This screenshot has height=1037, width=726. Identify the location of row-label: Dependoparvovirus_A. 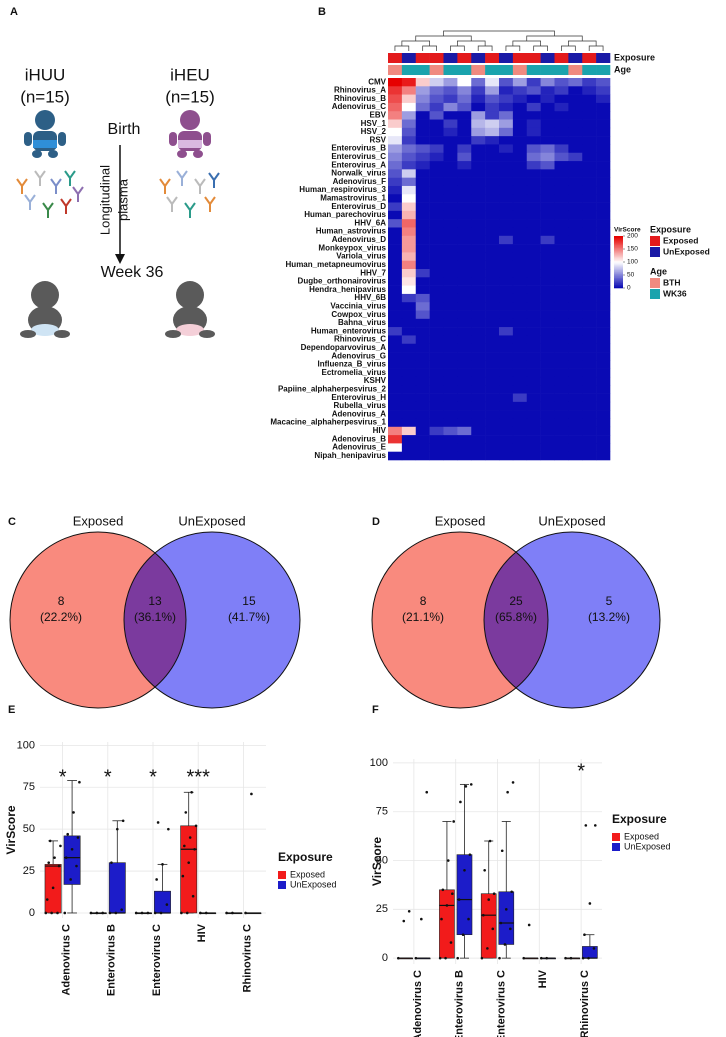
(344, 347).